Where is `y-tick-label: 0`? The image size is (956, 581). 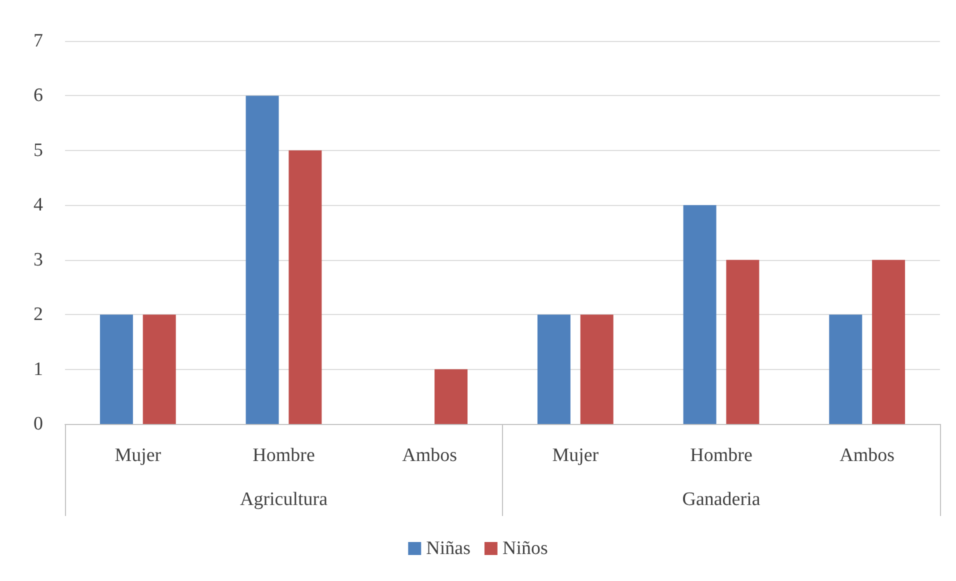 y-tick-label: 0 is located at coordinates (38, 424).